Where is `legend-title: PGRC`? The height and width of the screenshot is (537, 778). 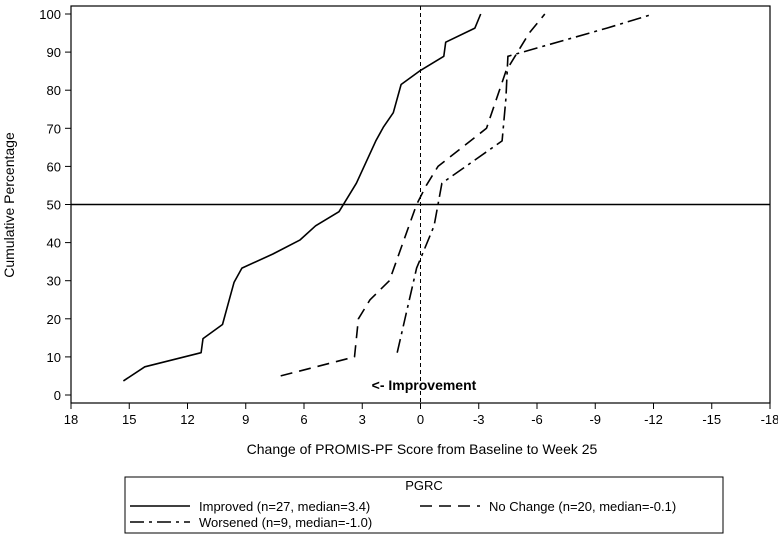 legend-title: PGRC is located at coordinates (424, 485).